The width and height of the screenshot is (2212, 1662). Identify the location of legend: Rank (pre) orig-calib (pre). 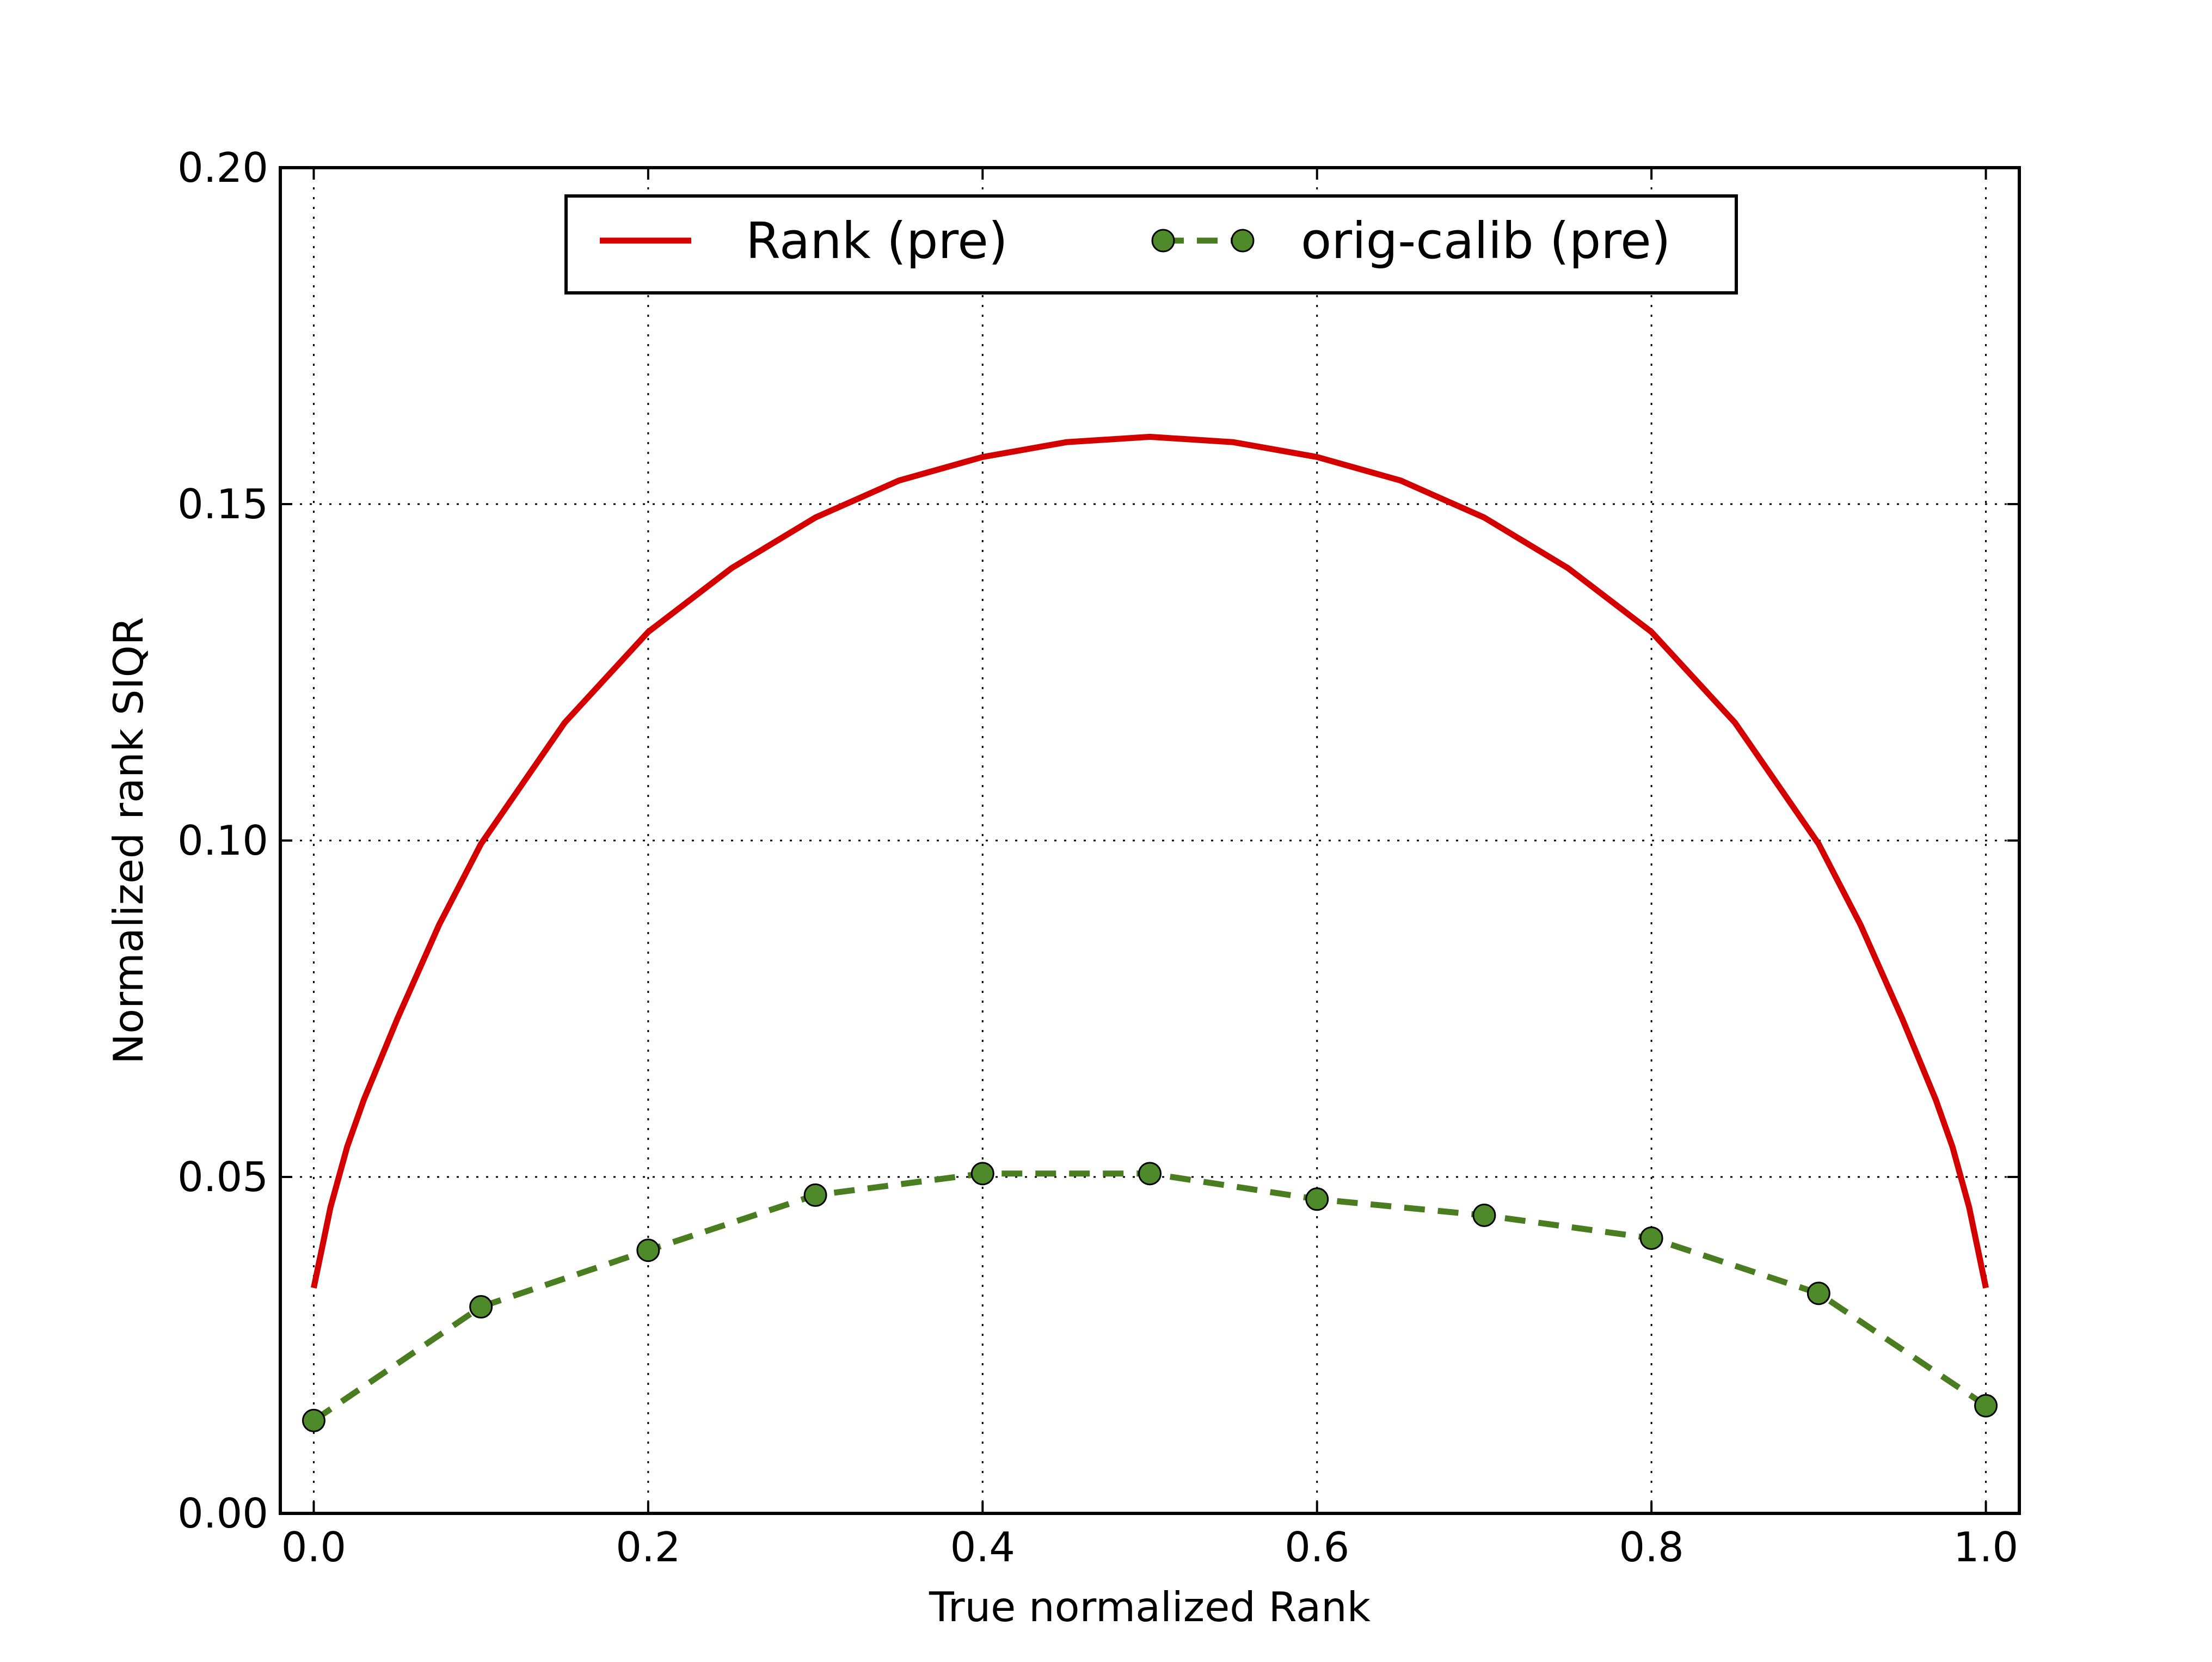
(1151, 244).